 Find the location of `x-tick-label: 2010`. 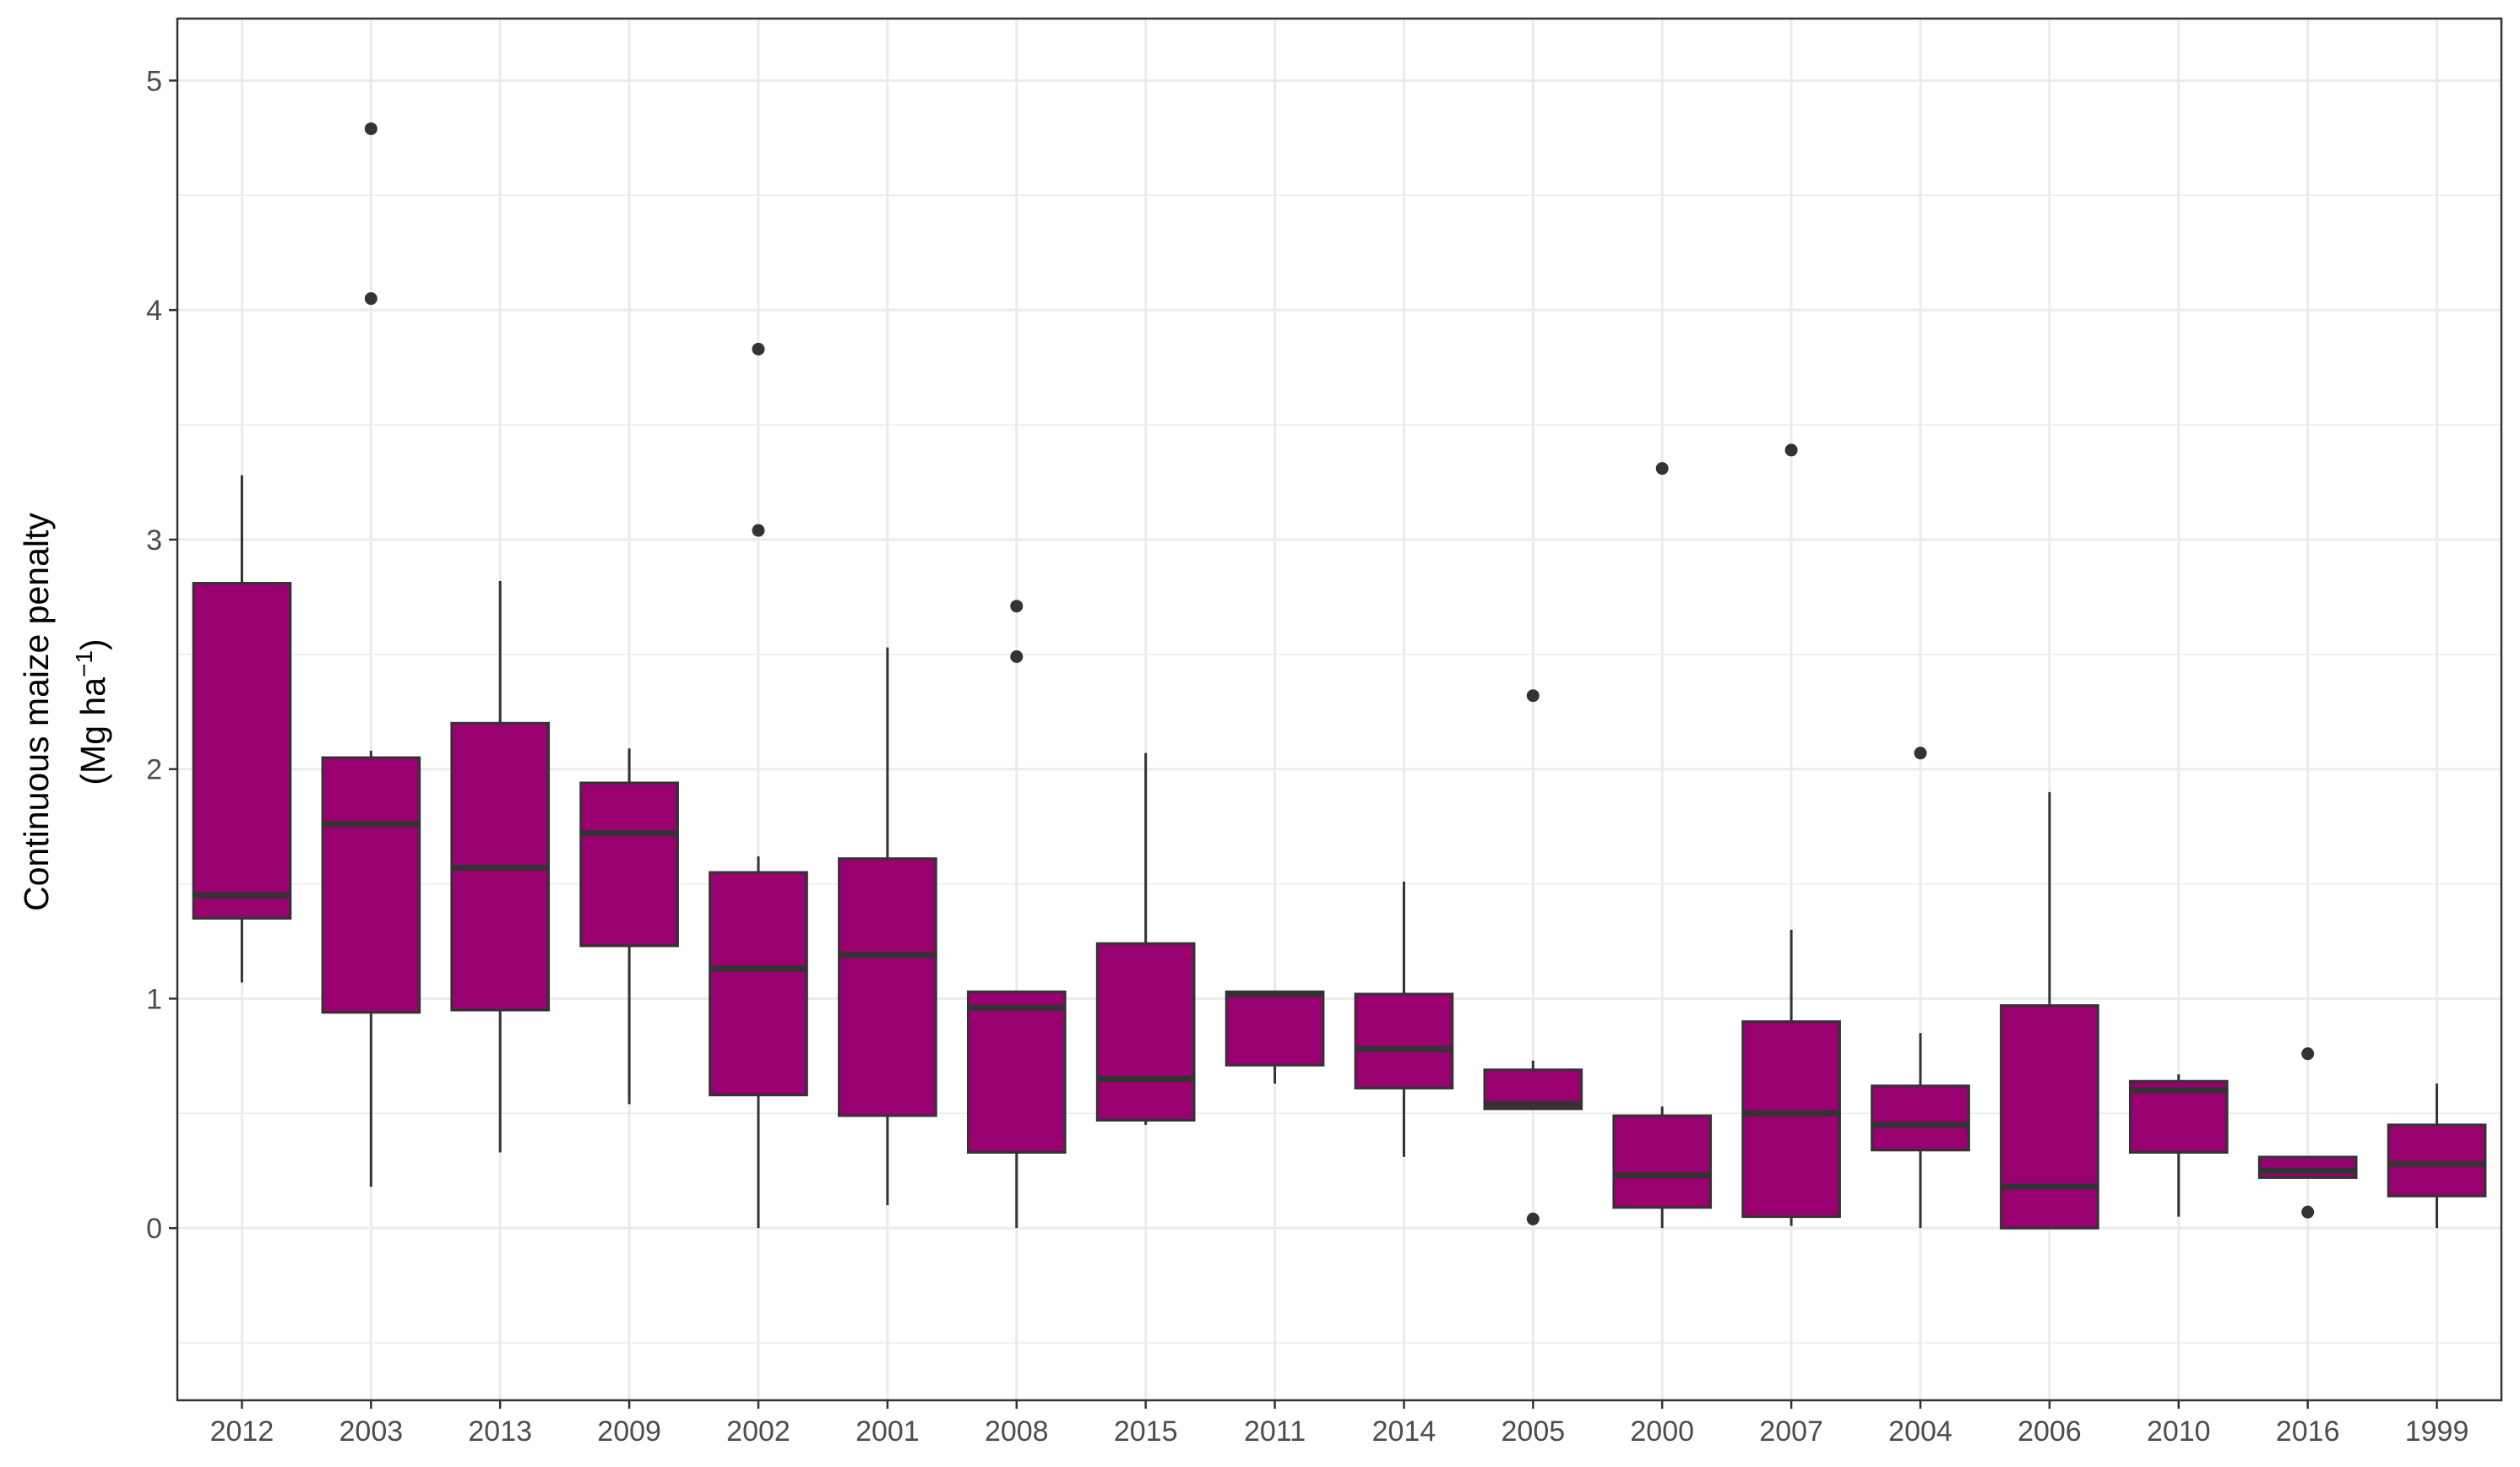

x-tick-label: 2010 is located at coordinates (2179, 1431).